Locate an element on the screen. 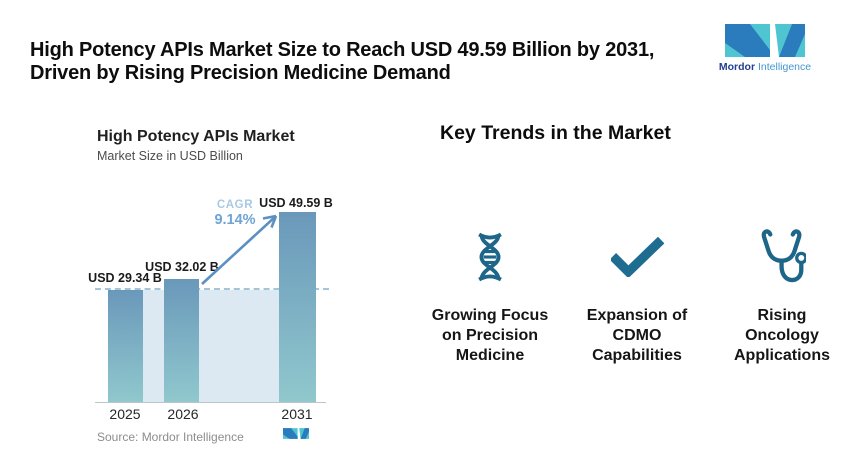  bar-2031 is located at coordinates (297, 307).